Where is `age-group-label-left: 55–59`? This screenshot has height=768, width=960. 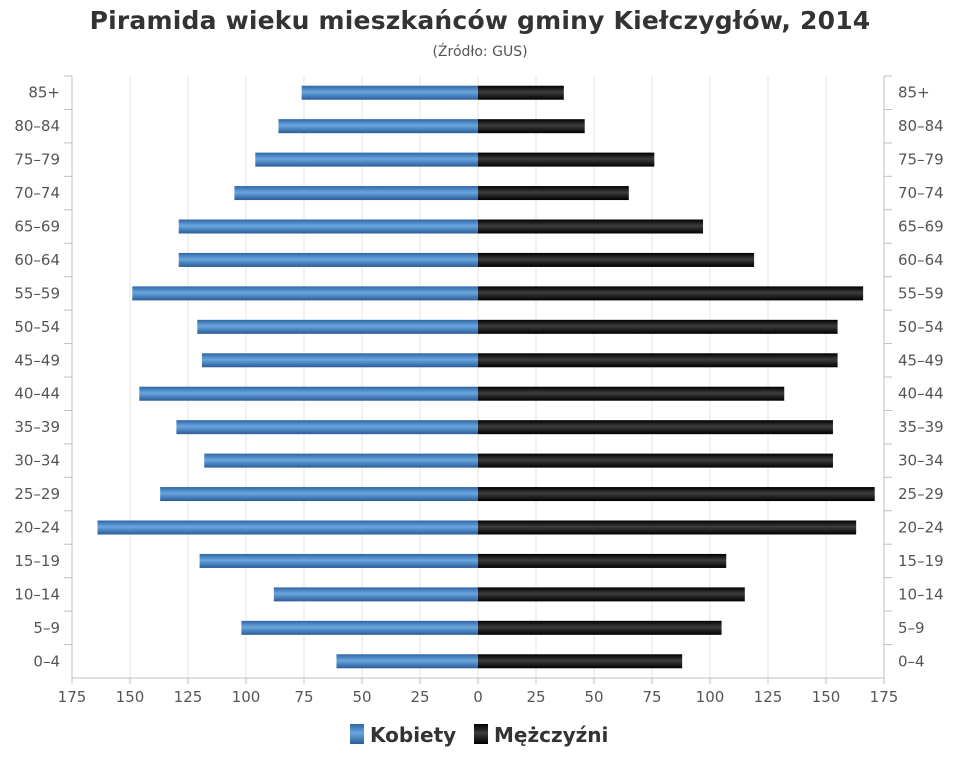
age-group-label-left: 55–59 is located at coordinates (37, 293).